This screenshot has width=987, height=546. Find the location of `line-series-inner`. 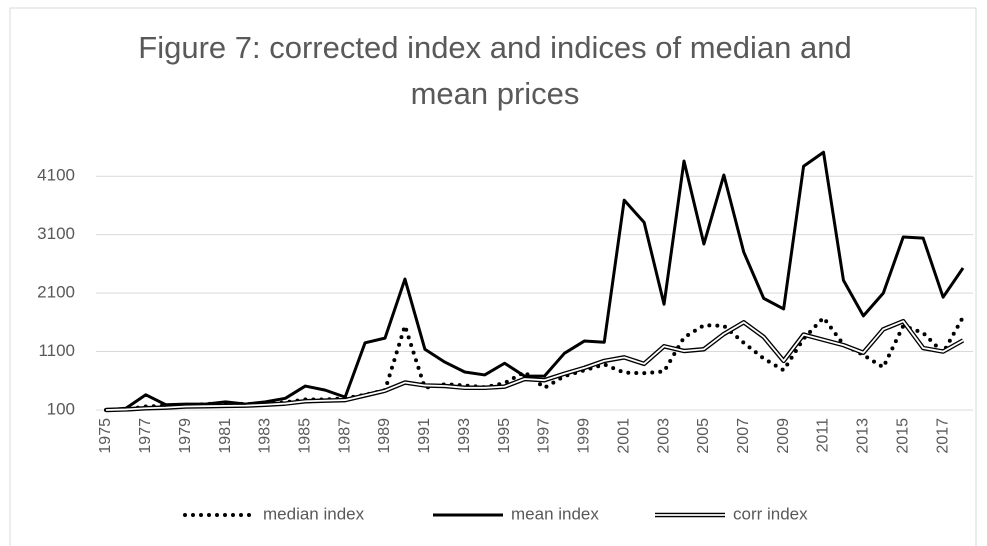

line-series-inner is located at coordinates (534, 365).